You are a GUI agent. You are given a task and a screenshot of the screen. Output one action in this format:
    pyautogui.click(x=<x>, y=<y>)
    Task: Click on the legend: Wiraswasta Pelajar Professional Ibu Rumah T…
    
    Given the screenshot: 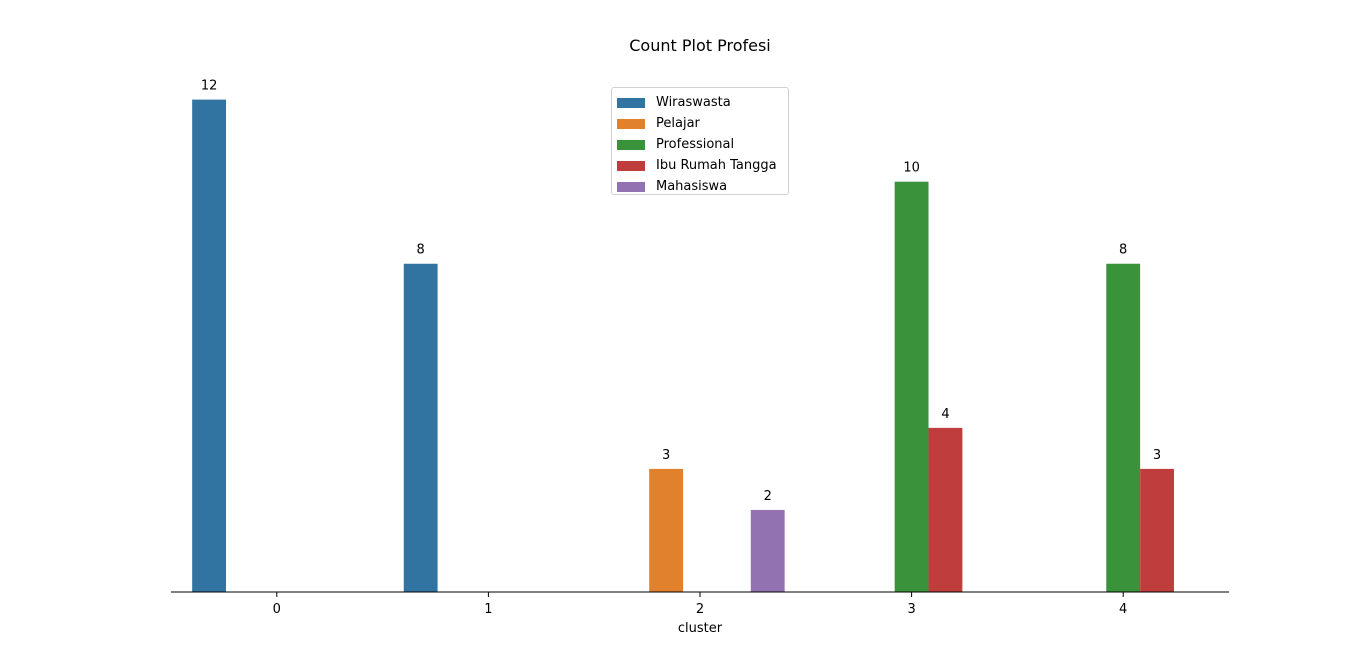 What is the action you would take?
    pyautogui.click(x=700, y=141)
    